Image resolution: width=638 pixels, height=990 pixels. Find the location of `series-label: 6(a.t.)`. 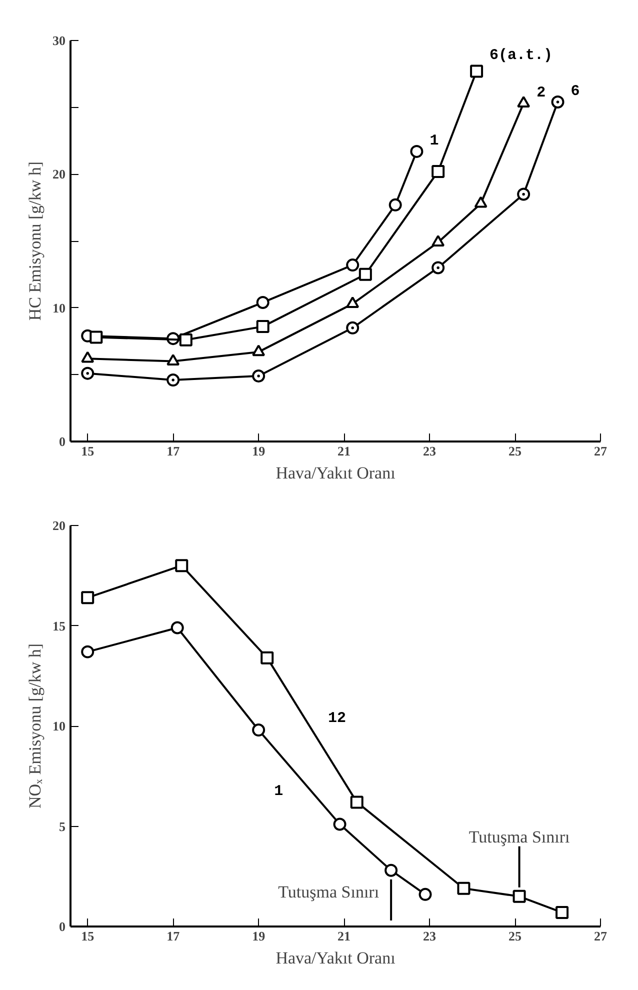

series-label: 6(a.t.) is located at coordinates (521, 55).